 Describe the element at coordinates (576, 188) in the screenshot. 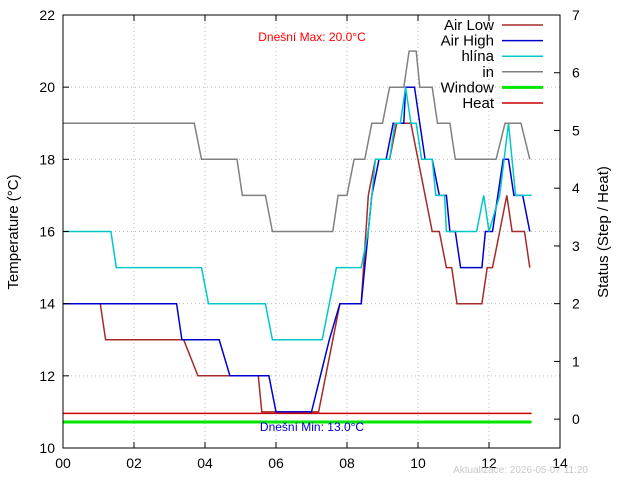

I see `y2-tick-label: 4` at that location.